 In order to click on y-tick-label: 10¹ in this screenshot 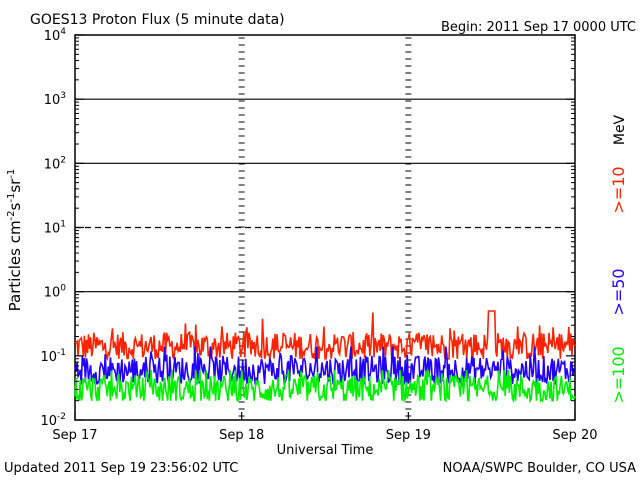, I will do `click(55, 228)`.